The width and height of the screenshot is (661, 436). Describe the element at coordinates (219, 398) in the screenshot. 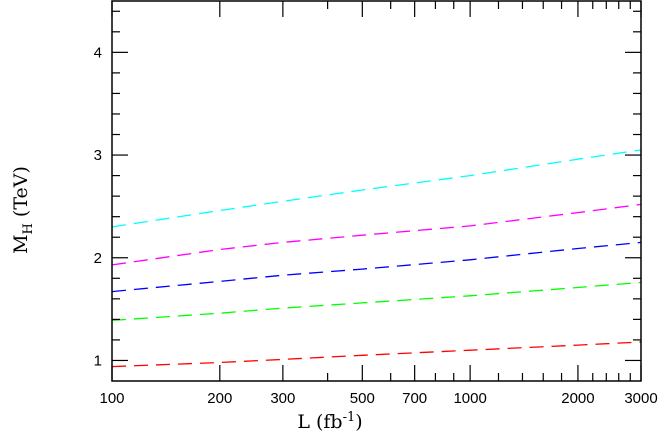

I see `x-tick-label: 200` at that location.